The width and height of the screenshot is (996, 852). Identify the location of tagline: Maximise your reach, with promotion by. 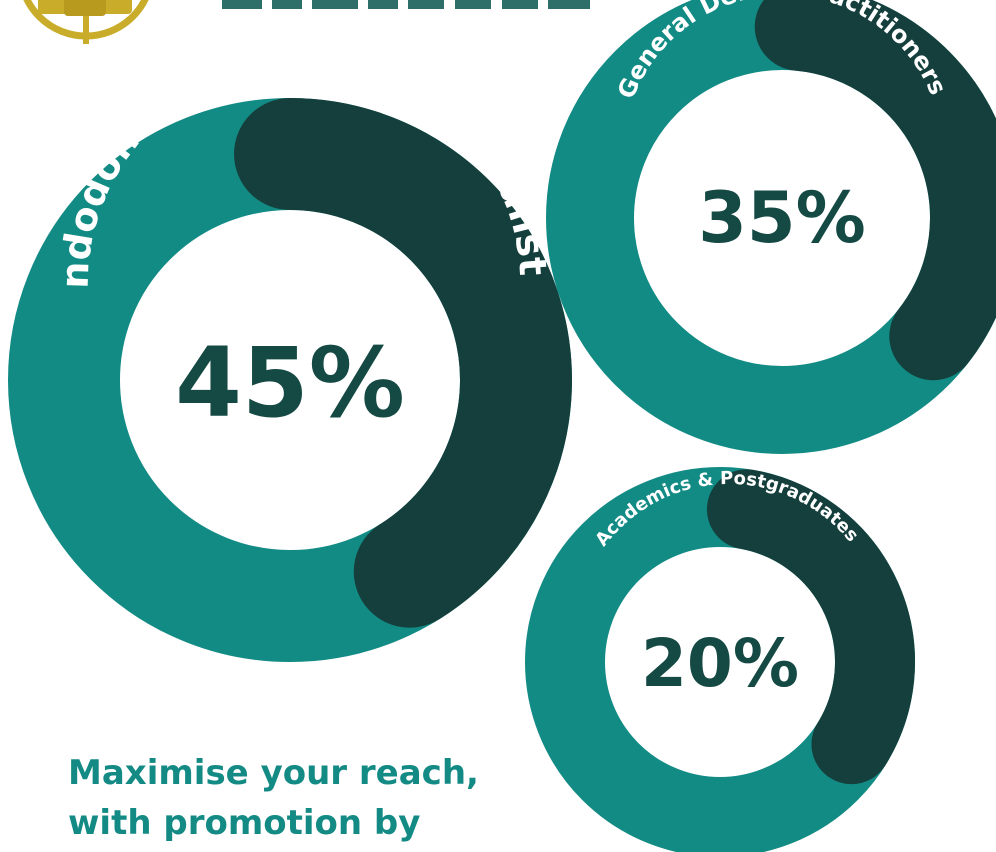
(298, 798).